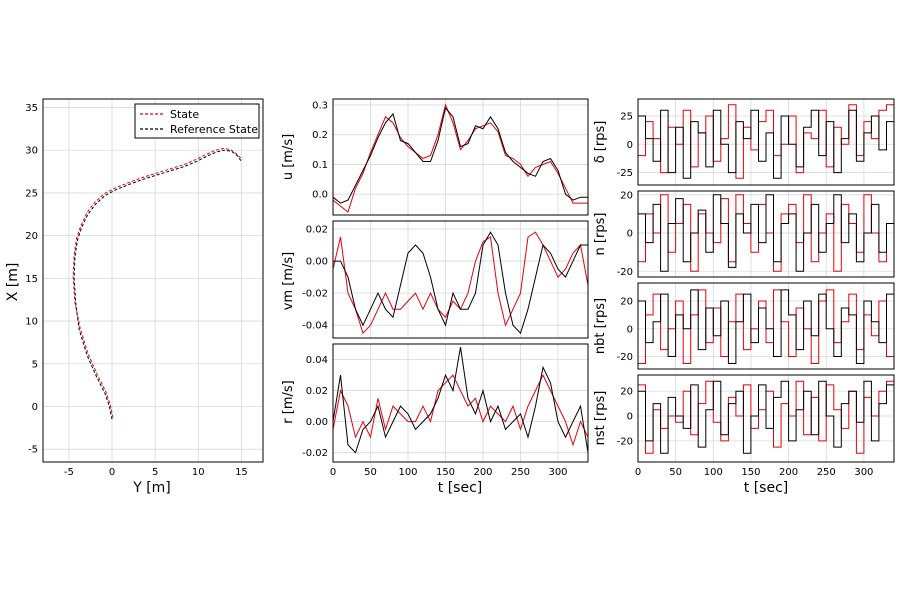 Image resolution: width=900 pixels, height=600 pixels. I want to click on nbt-ytick-label: 0, so click(630, 329).